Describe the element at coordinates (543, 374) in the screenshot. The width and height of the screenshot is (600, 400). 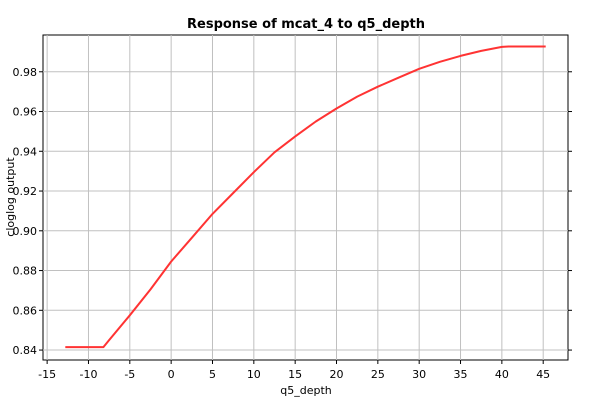
I see `x-tick-label: 45` at that location.